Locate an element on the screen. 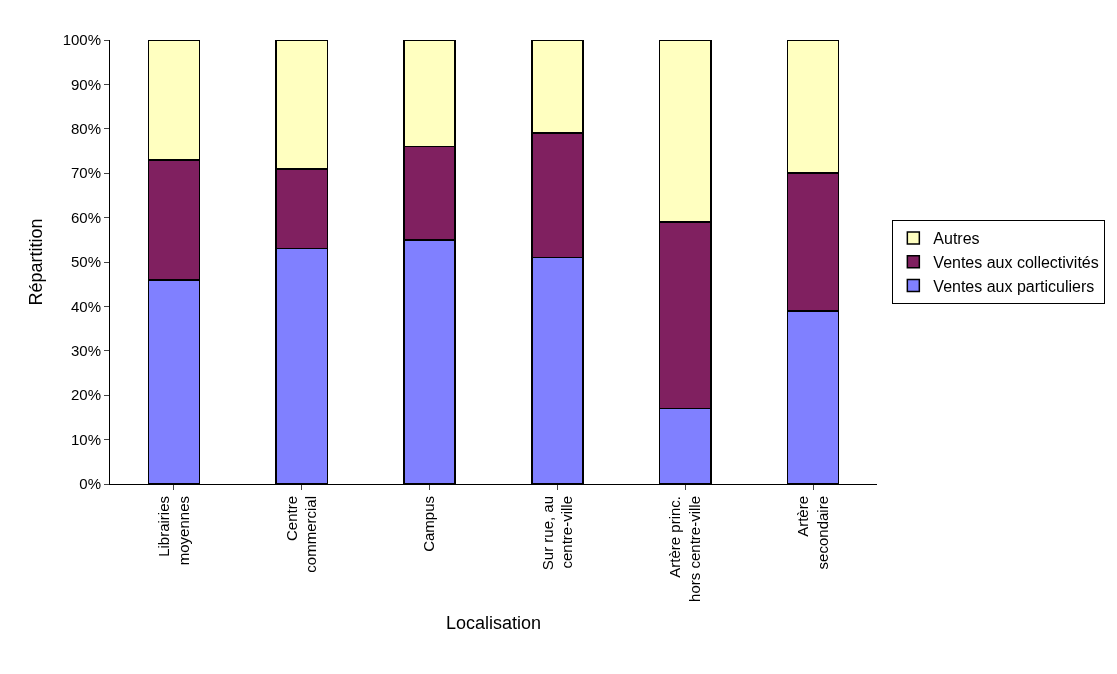 The image size is (1117, 674). y-tick-label: 30% is located at coordinates (85, 351).